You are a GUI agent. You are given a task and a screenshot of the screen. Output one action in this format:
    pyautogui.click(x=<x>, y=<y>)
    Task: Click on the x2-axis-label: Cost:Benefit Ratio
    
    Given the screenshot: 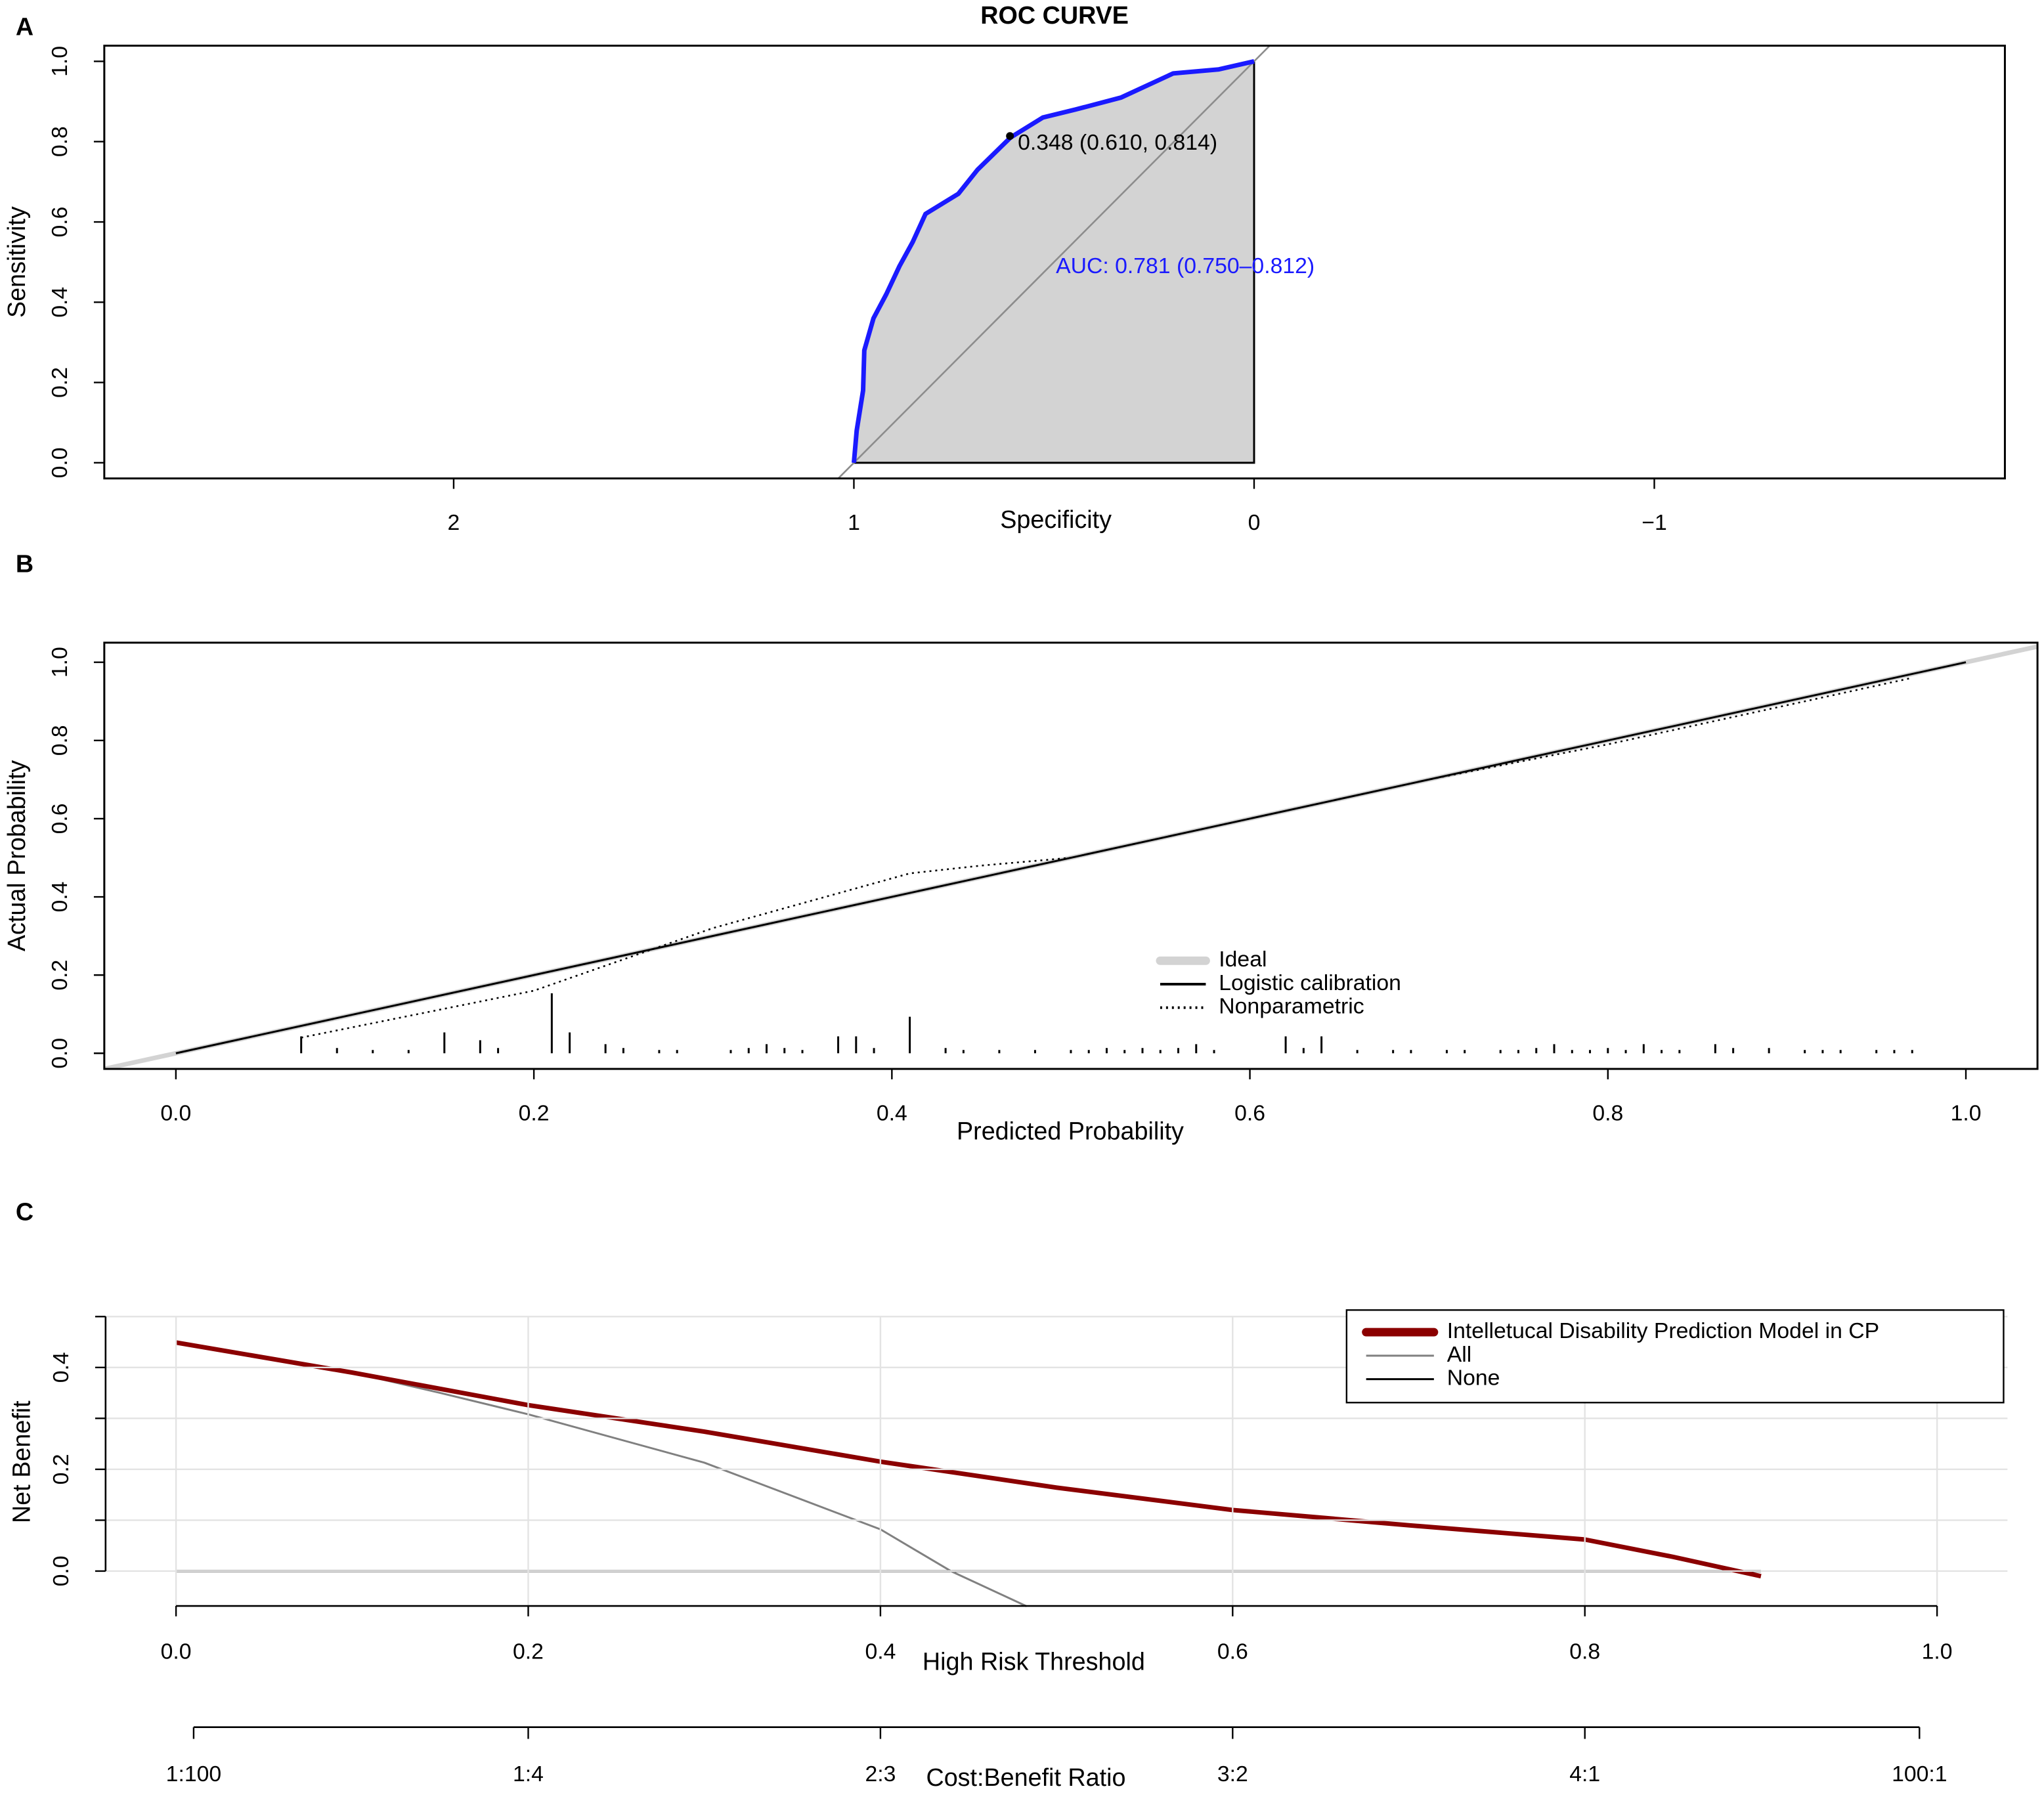 What is the action you would take?
    pyautogui.click(x=1025, y=1777)
    